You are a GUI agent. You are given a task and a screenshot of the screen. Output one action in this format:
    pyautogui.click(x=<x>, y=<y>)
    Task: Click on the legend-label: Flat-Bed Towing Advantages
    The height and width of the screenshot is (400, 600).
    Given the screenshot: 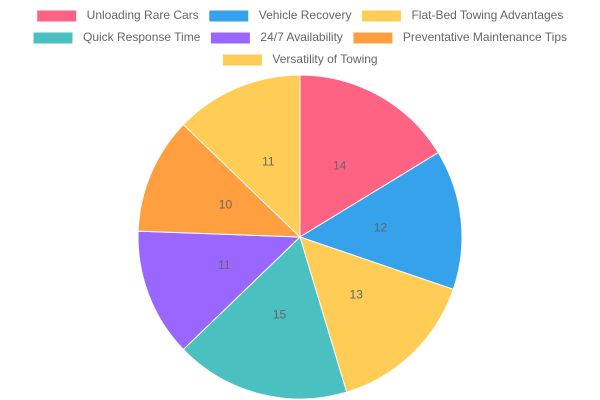 What is the action you would take?
    pyautogui.click(x=487, y=15)
    